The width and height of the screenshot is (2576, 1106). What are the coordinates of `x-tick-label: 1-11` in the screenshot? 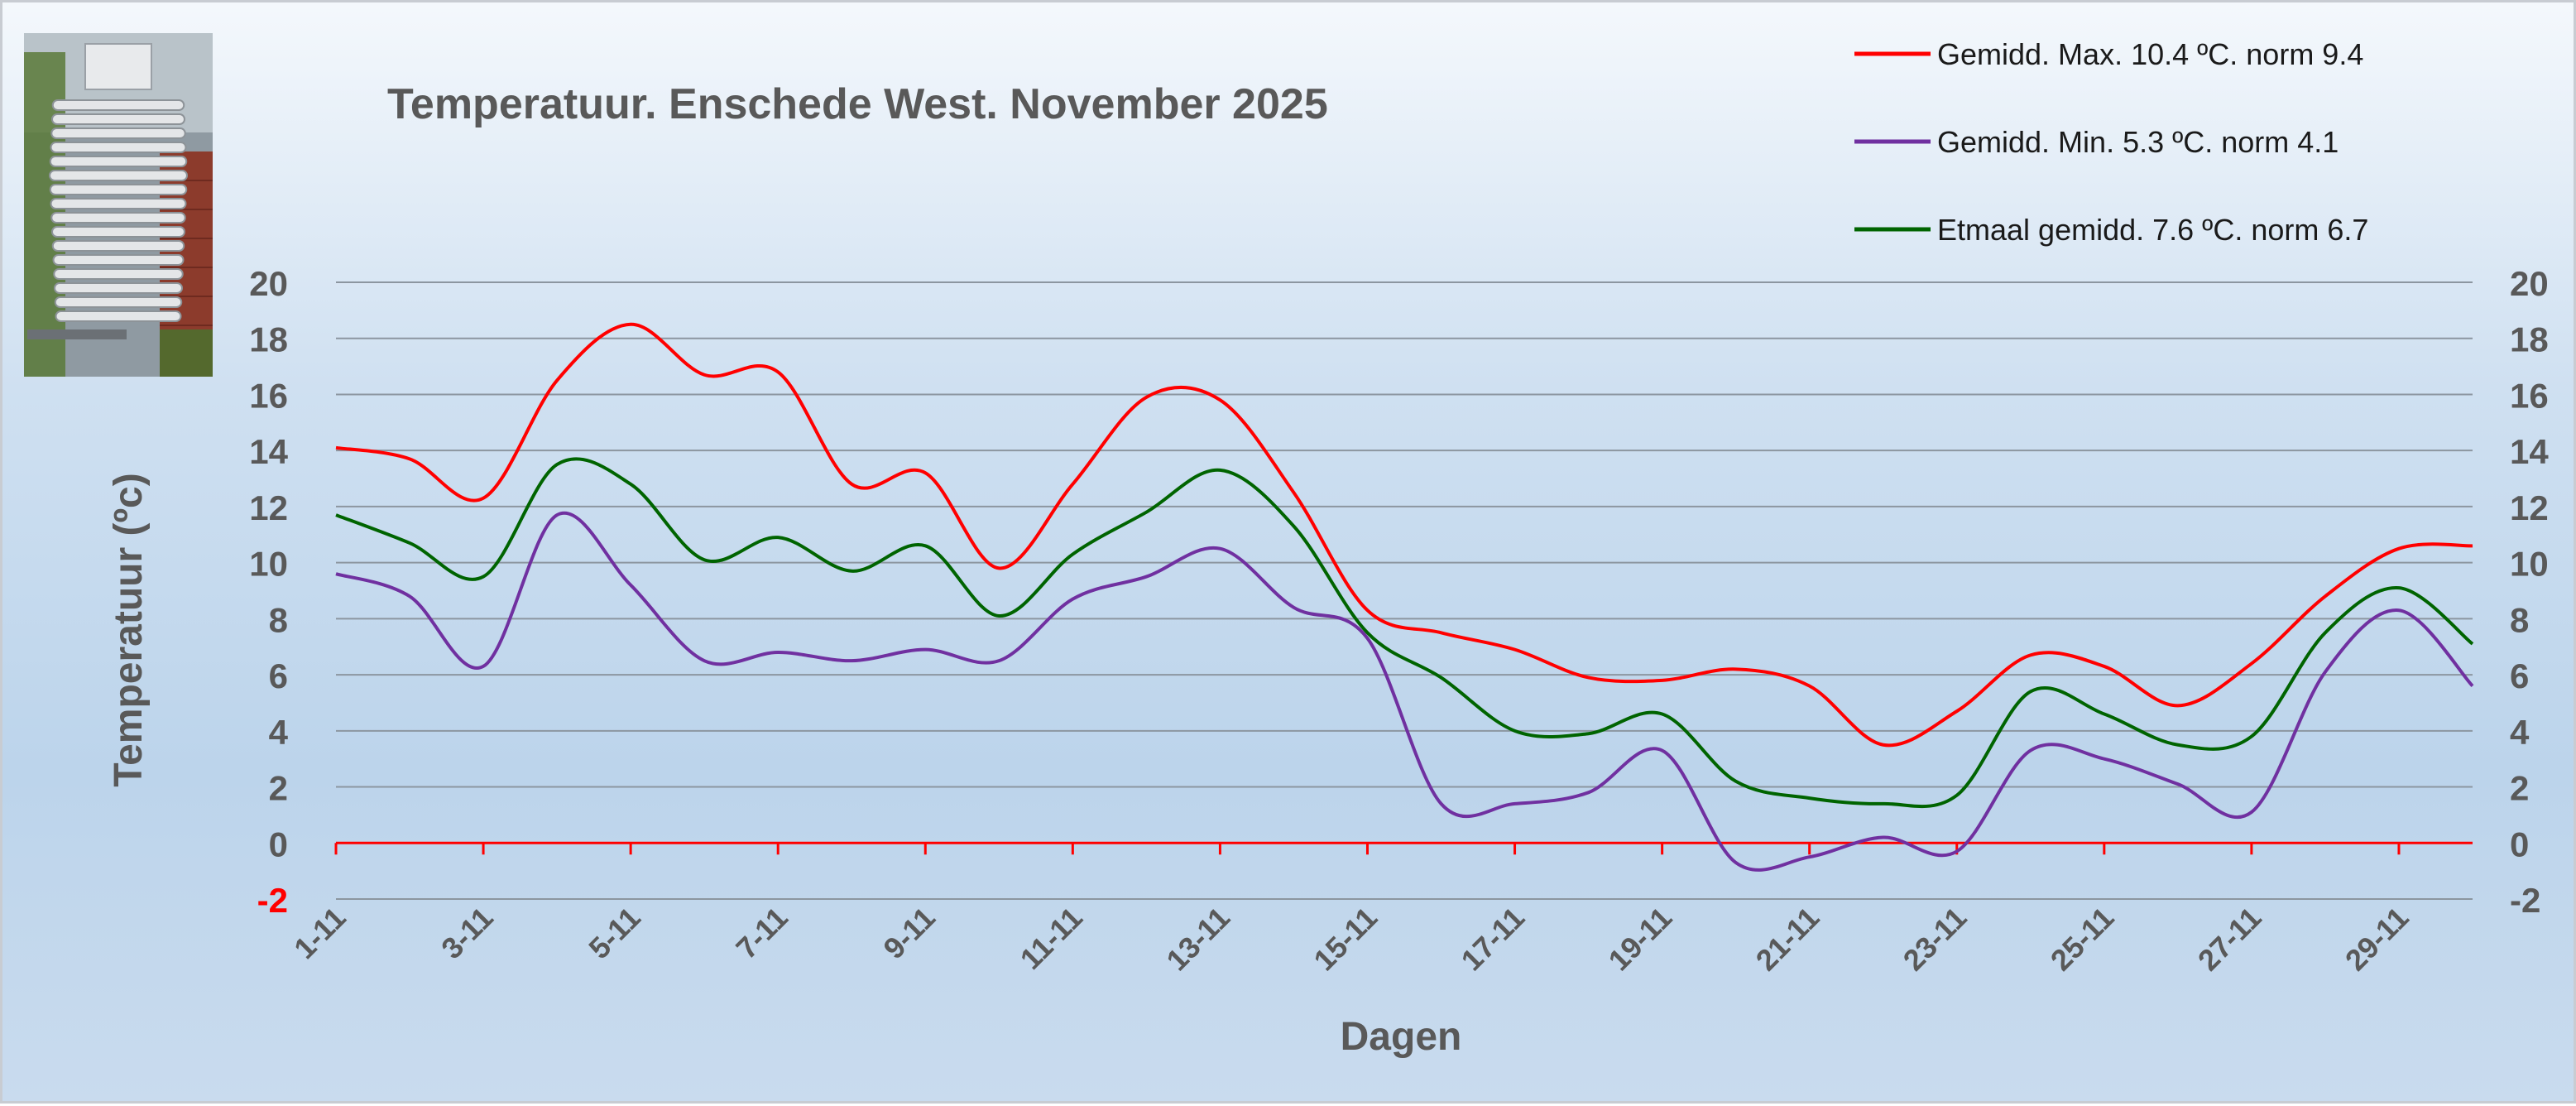 It's located at (320, 933).